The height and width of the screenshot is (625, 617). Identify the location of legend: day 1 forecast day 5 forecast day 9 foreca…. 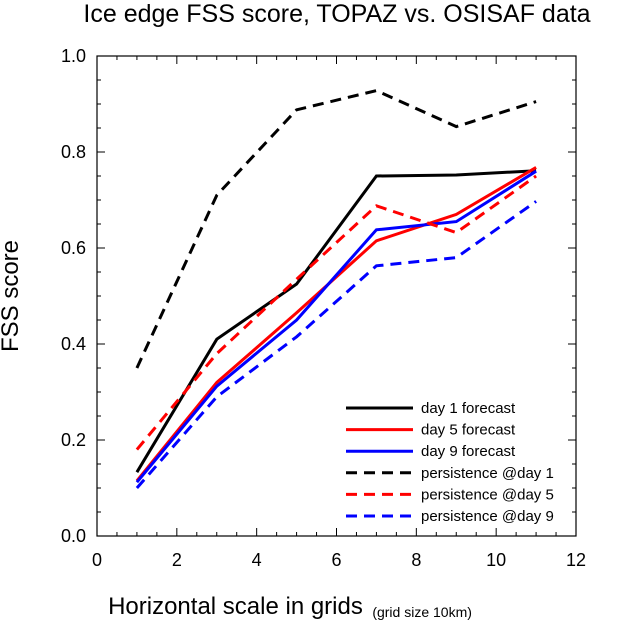
(450, 462).